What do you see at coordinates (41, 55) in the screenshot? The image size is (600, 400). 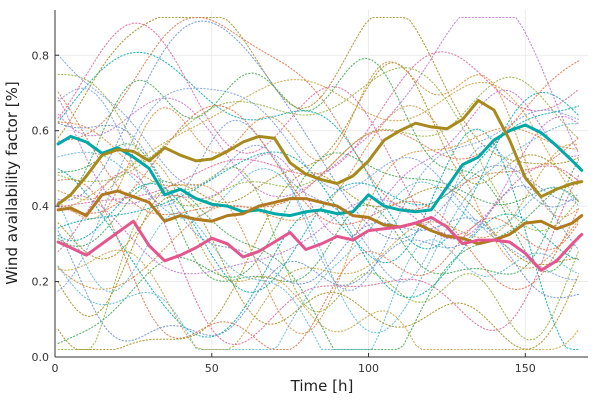 I see `y-tick-label-4: 0.8` at bounding box center [41, 55].